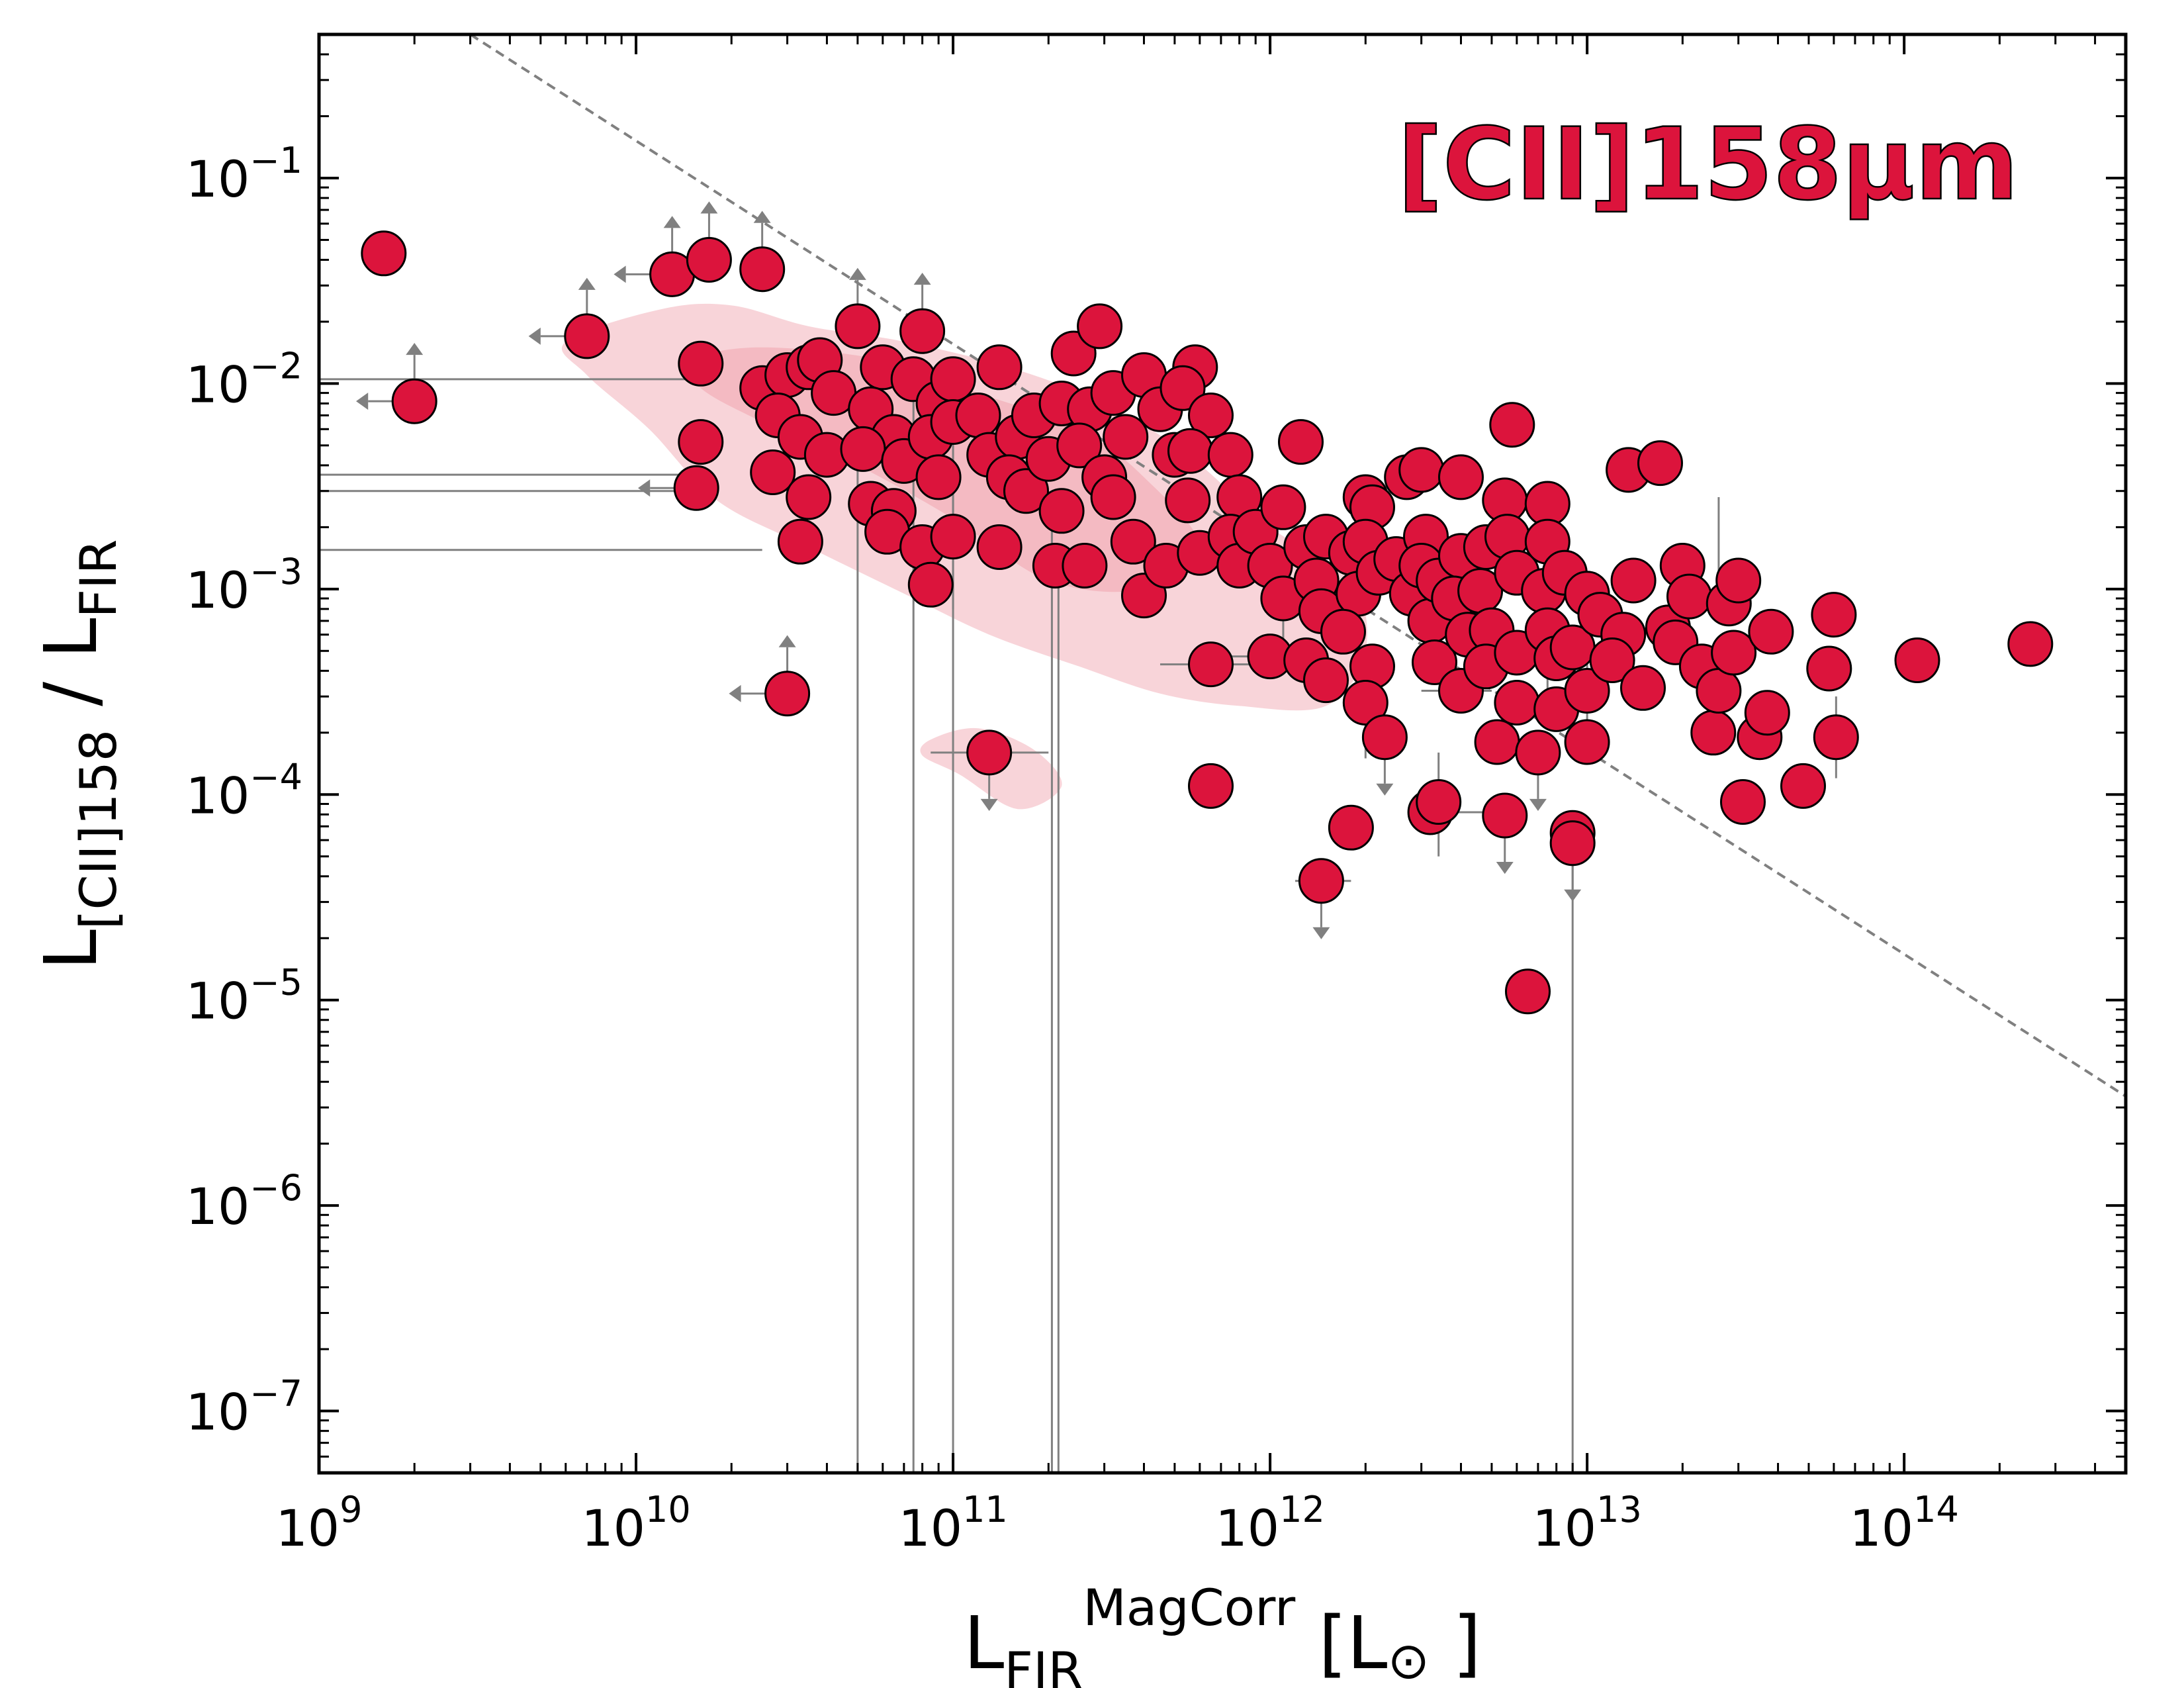 The height and width of the screenshot is (1688, 2184). What do you see at coordinates (70, 949) in the screenshot?
I see `y-axis-label-main: L` at bounding box center [70, 949].